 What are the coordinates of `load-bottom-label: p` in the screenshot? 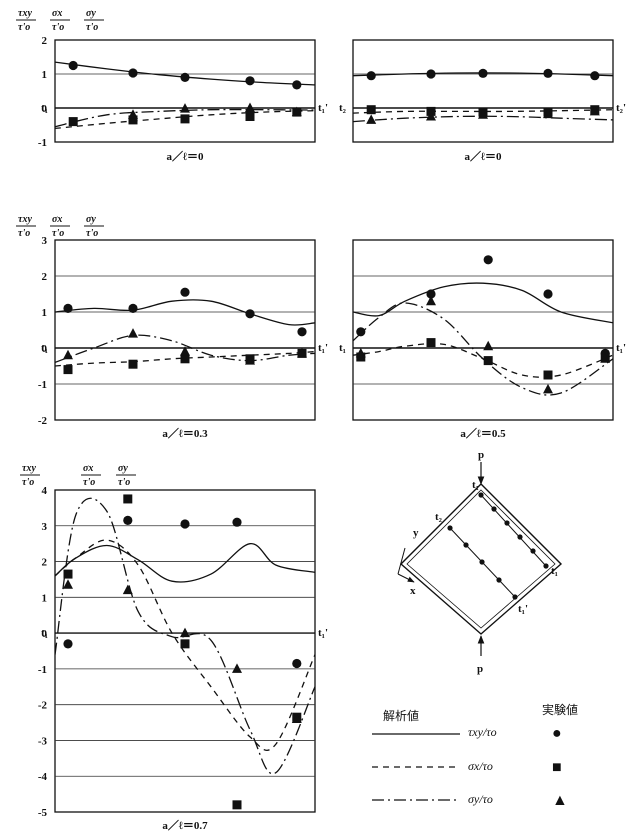 It's located at (480, 669).